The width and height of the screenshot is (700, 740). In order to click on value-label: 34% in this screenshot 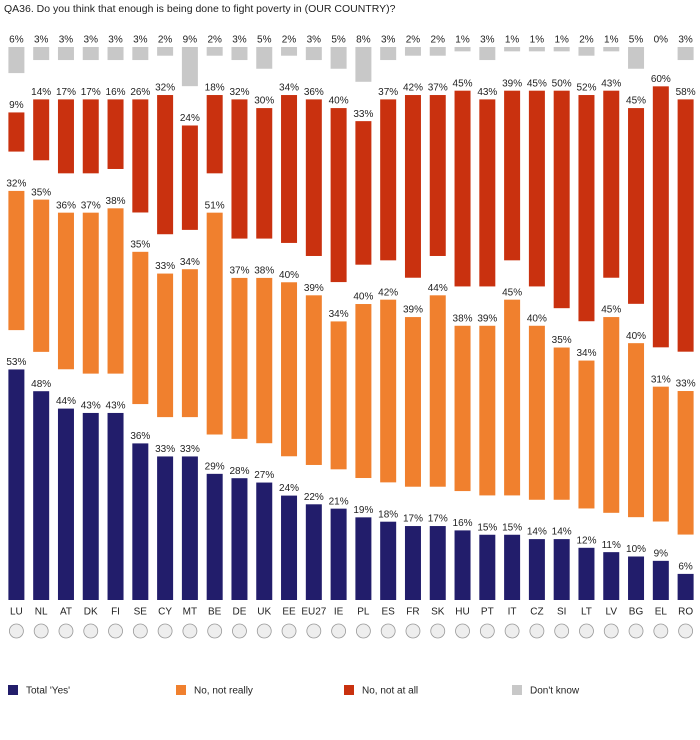, I will do `click(190, 262)`.